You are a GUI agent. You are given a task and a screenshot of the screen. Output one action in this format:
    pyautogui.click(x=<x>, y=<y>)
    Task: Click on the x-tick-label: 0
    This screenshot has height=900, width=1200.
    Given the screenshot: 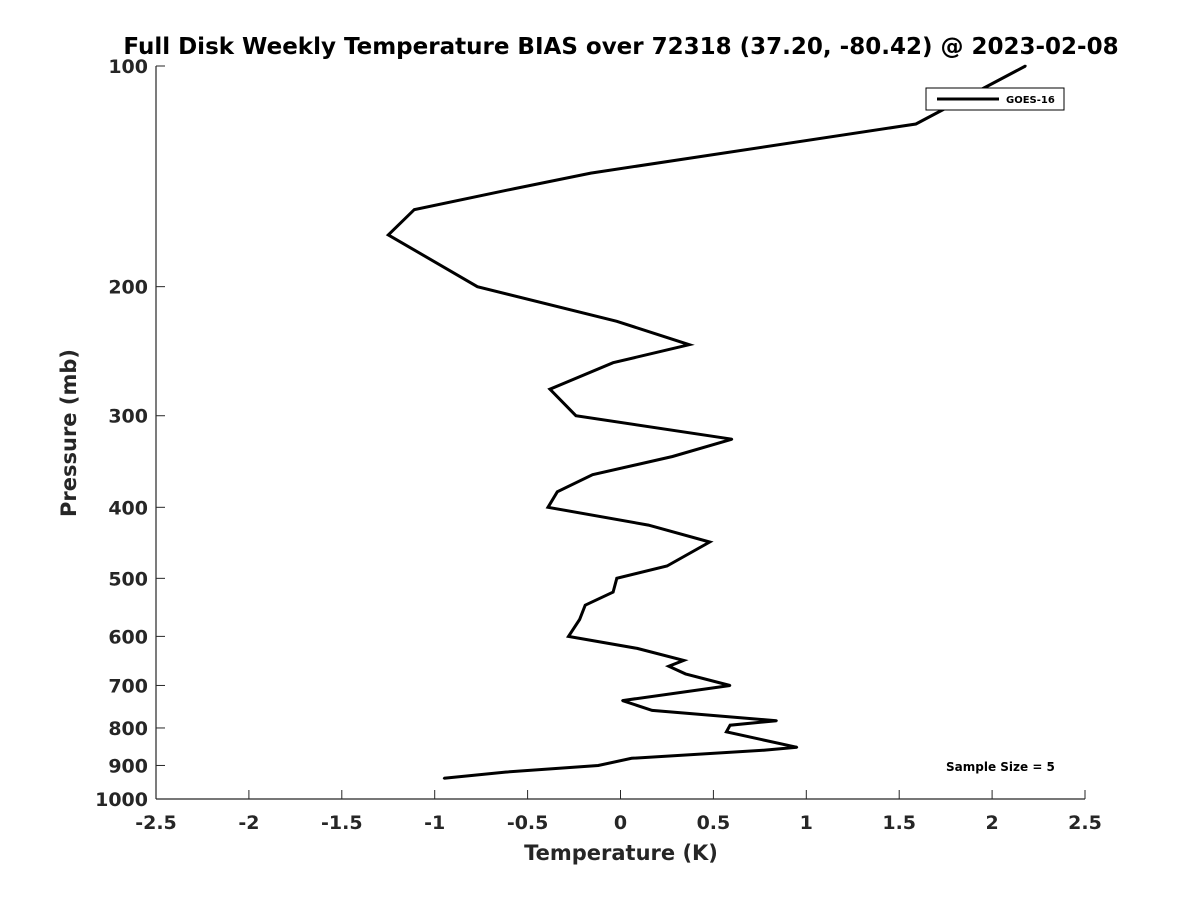 What is the action you would take?
    pyautogui.click(x=620, y=823)
    